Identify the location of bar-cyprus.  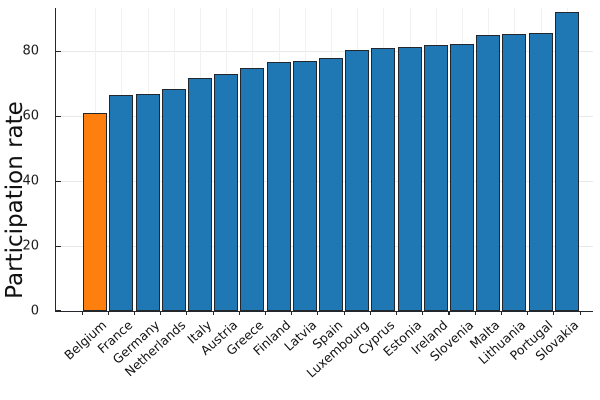
(383, 179).